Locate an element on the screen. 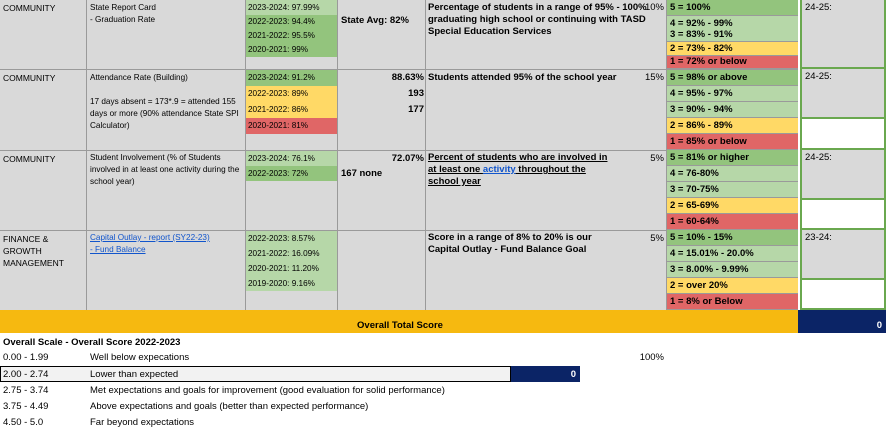 The height and width of the screenshot is (431, 886). year-cell: 2019-2020: 9.16% is located at coordinates (291, 283).